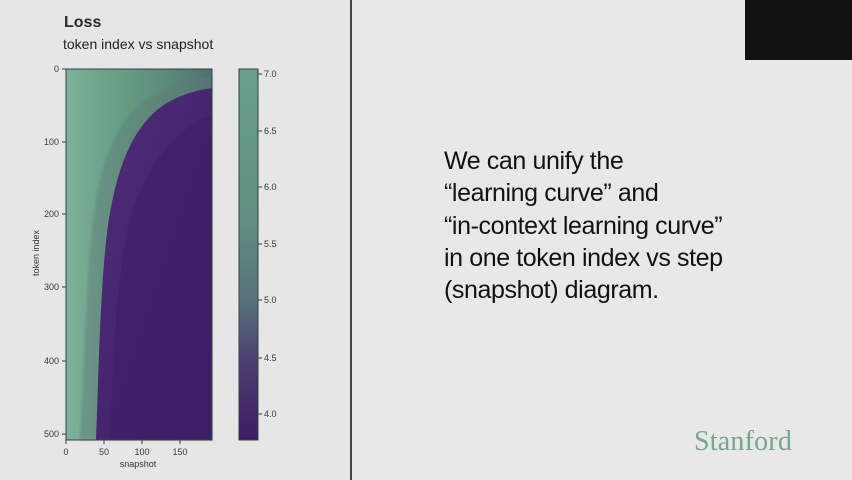 This screenshot has height=480, width=852. Describe the element at coordinates (551, 290) in the screenshot. I see `slide-line-5: (snapshot) diagram.` at that location.